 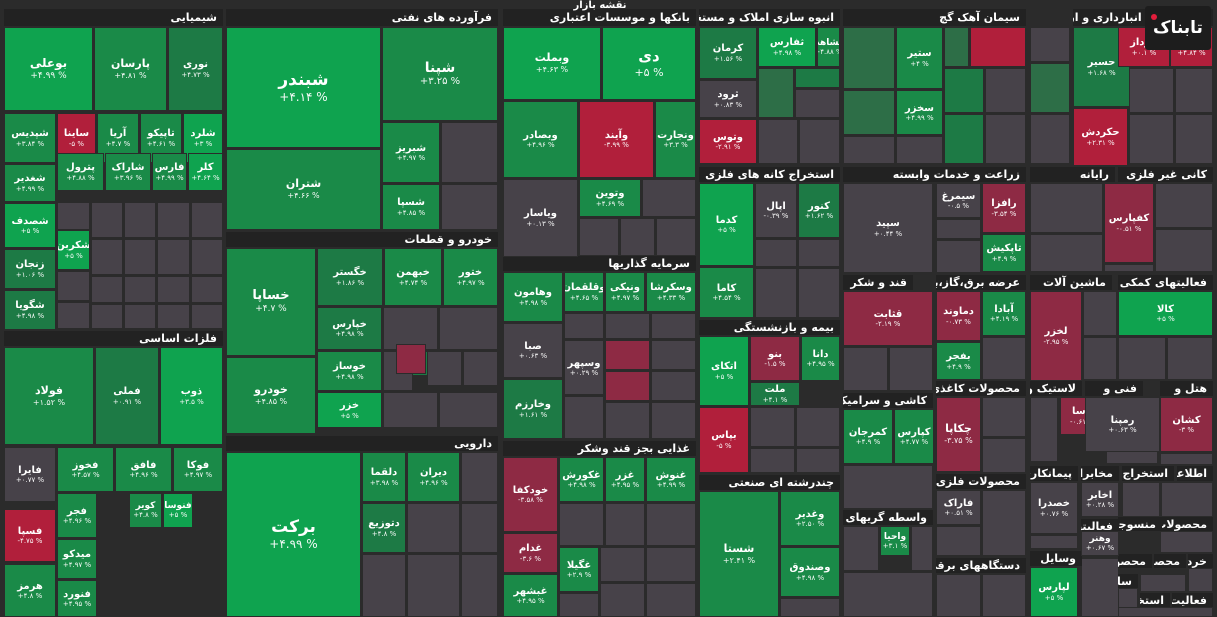 I want to click on sector-header-computer: رایانه, so click(x=1072, y=174).